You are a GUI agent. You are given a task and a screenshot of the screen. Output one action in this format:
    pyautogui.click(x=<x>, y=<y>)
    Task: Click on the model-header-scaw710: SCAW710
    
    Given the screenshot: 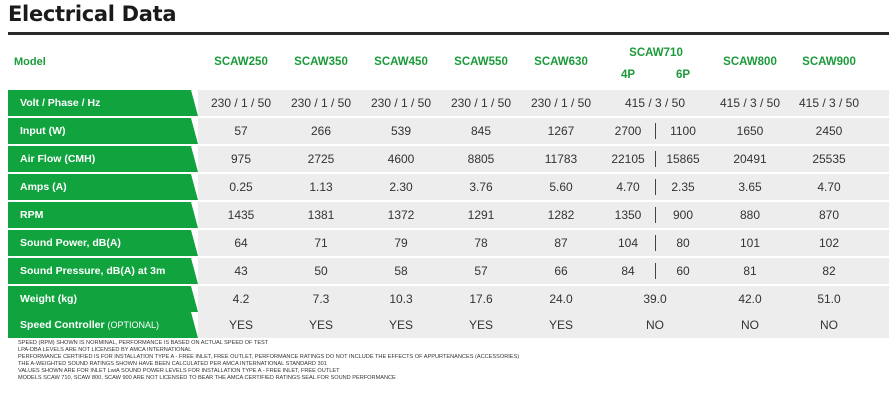 What is the action you would take?
    pyautogui.click(x=656, y=53)
    